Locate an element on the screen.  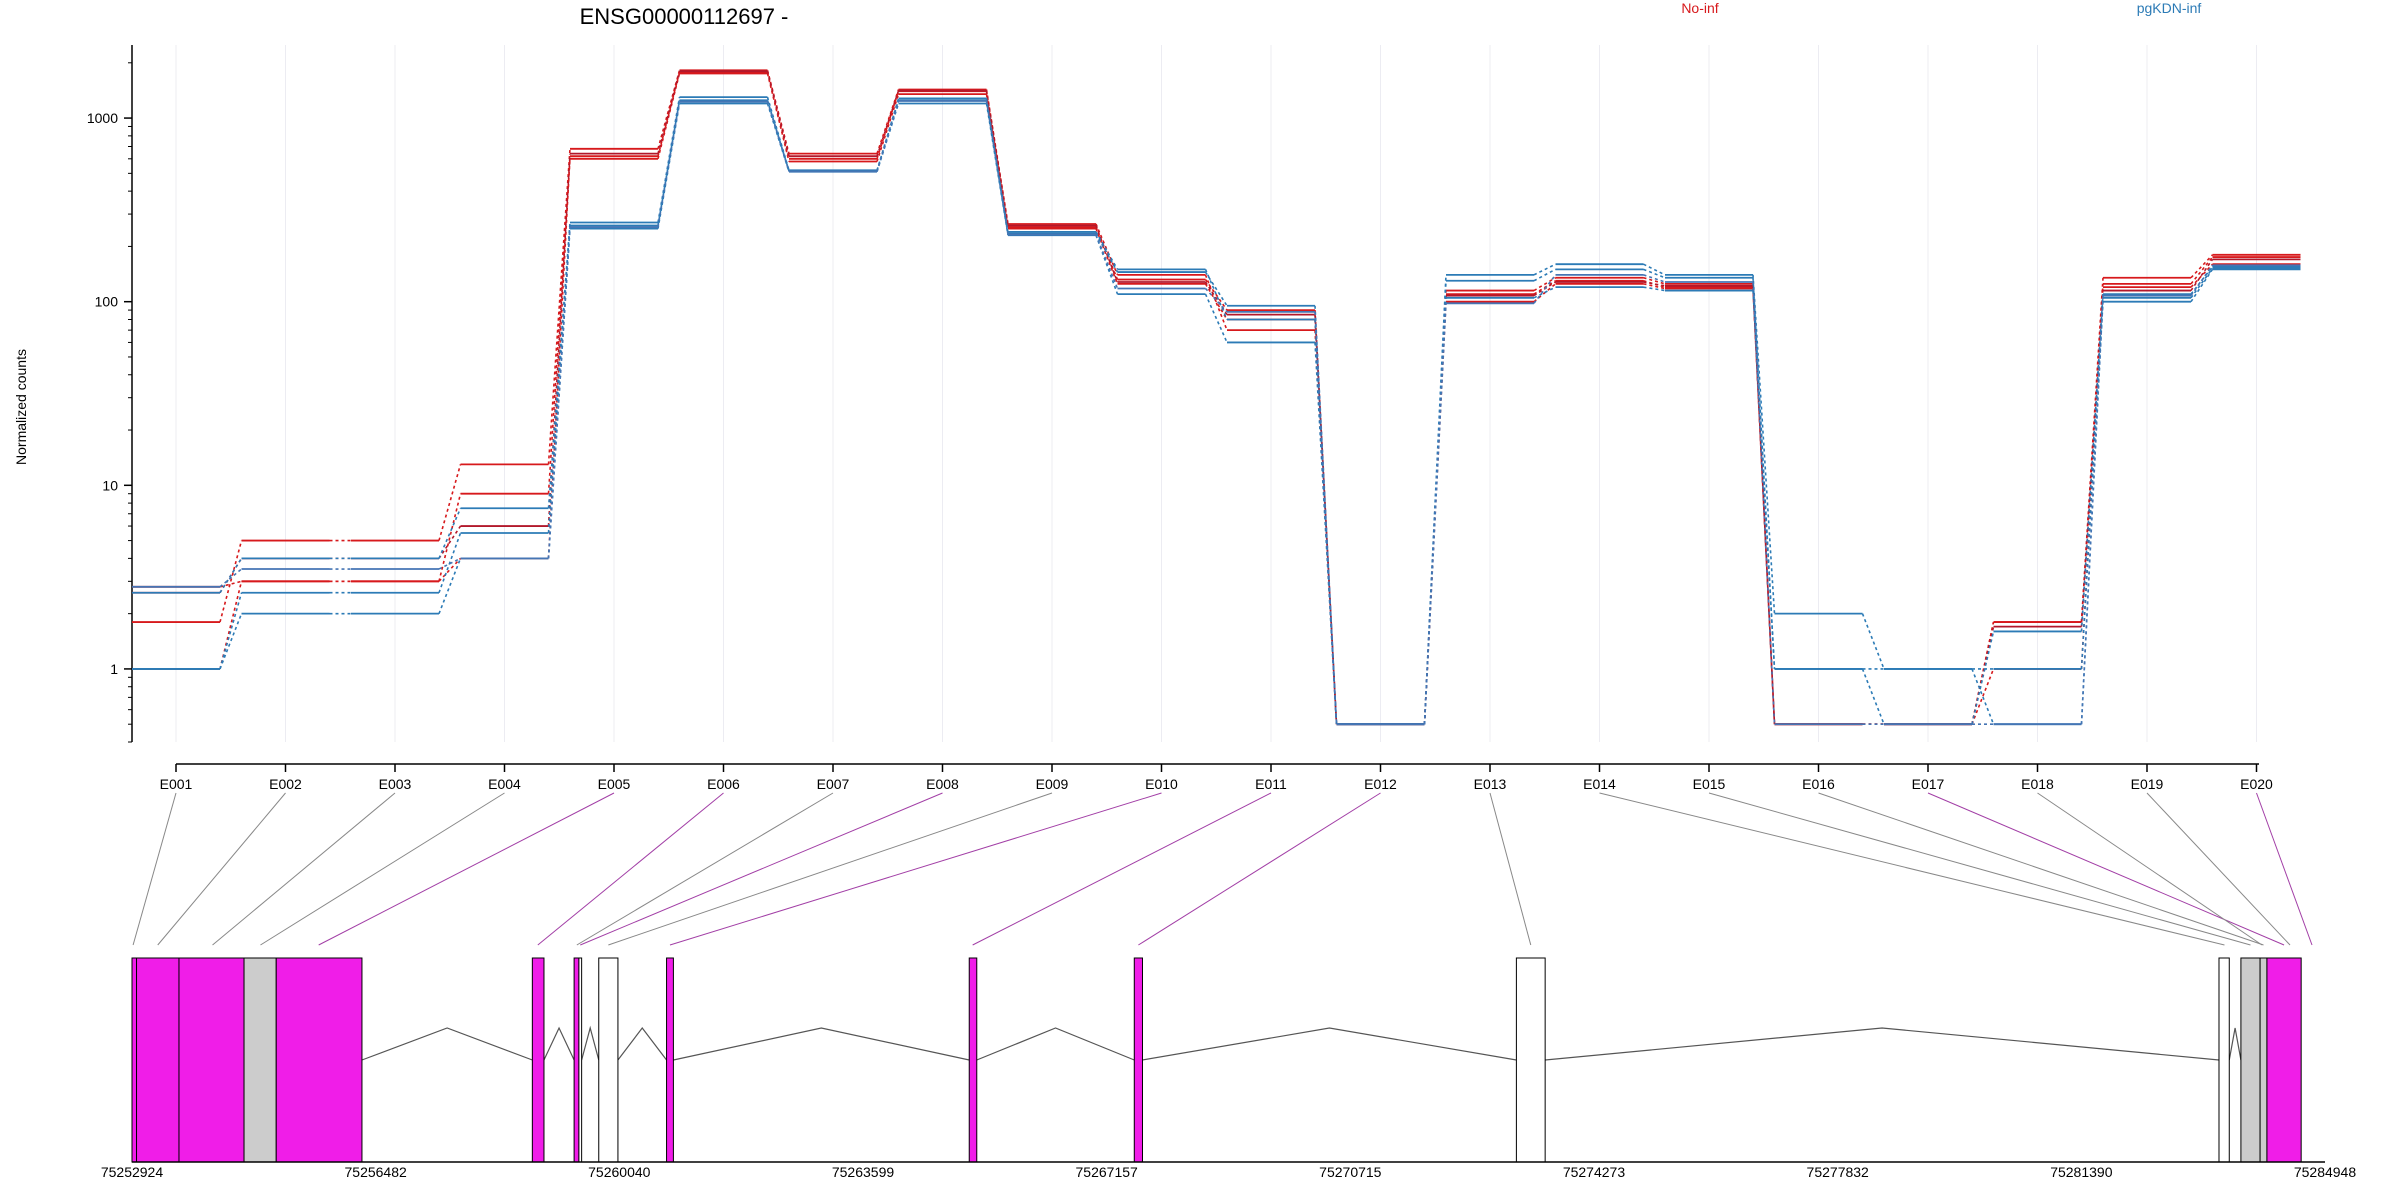
connector-e012 is located at coordinates (1259, 869).